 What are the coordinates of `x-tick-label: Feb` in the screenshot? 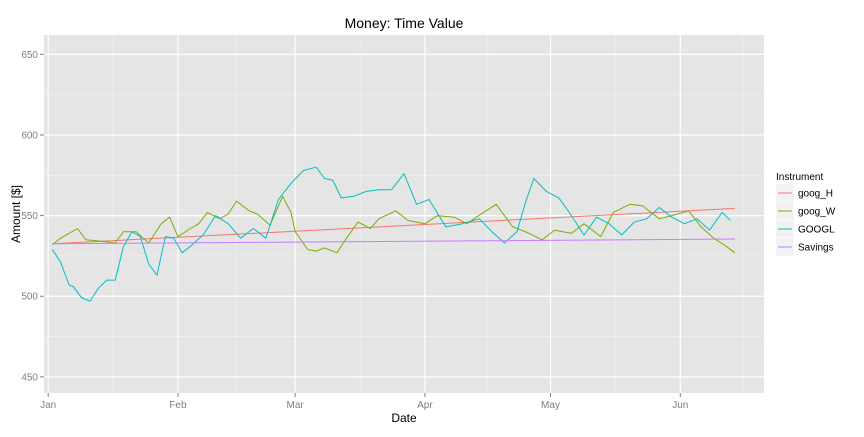 It's located at (178, 405).